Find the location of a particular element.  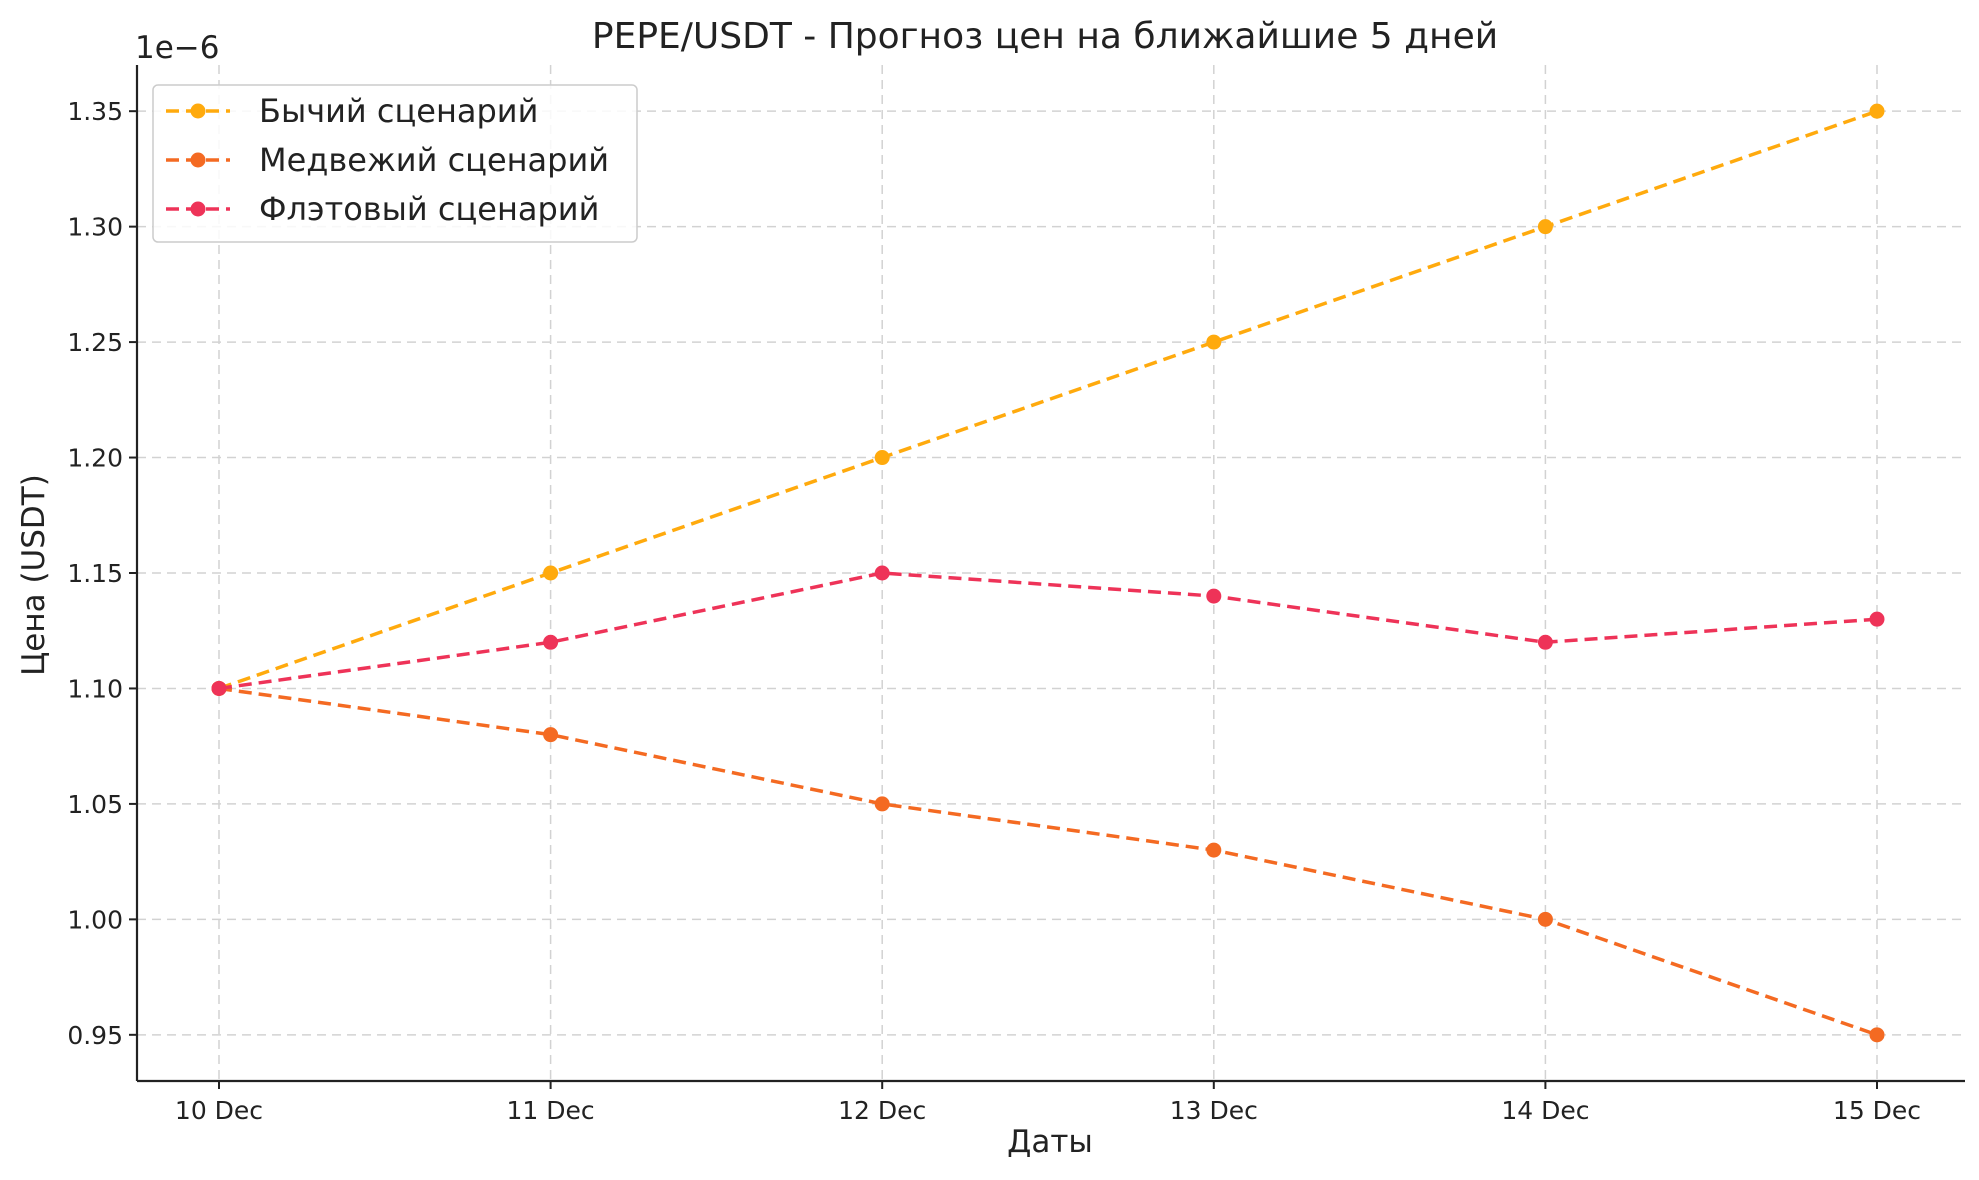

x-tick-label: 14 Dec is located at coordinates (1545, 1110).